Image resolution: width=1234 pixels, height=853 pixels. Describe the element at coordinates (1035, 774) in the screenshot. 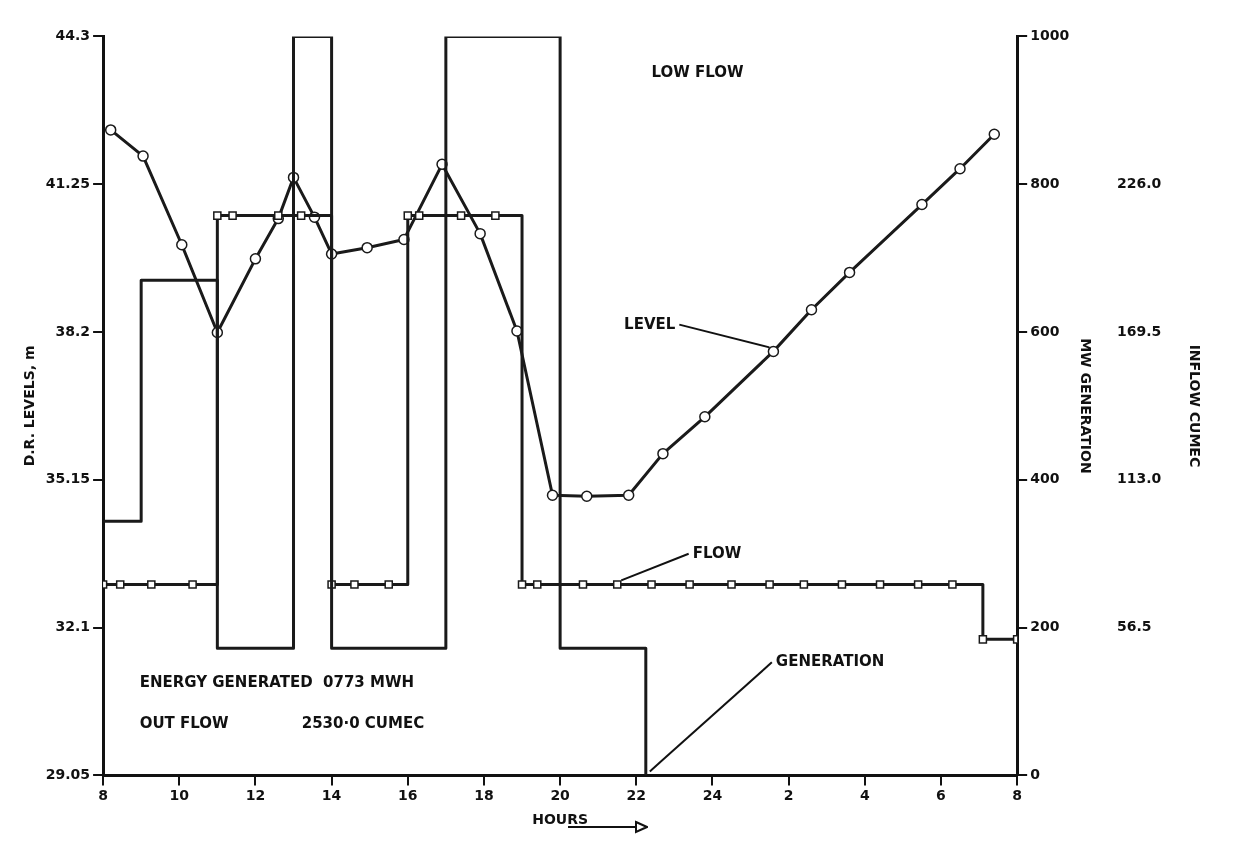

I see `y2-tick-label: 0` at that location.